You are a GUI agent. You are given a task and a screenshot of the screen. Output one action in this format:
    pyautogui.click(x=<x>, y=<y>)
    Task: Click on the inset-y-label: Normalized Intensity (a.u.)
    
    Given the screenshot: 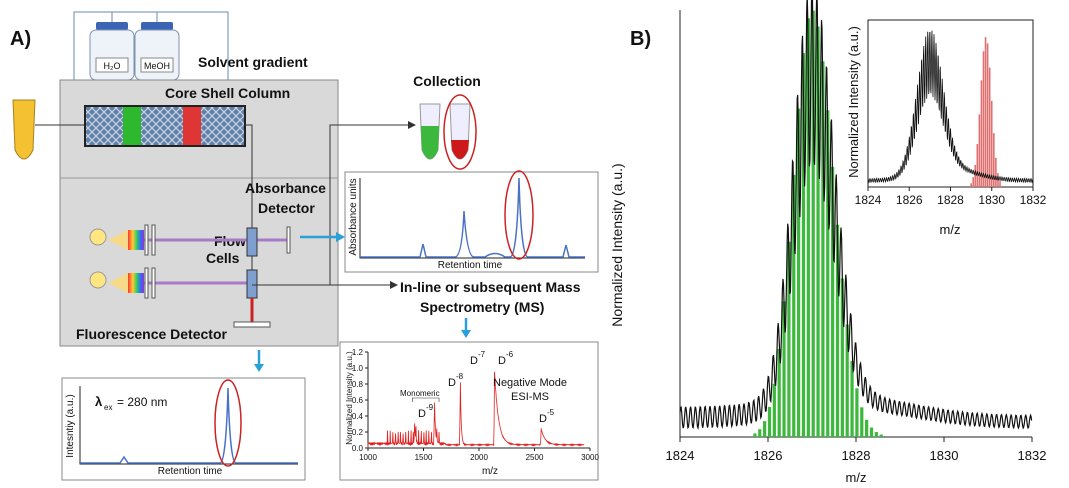 What is the action you would take?
    pyautogui.click(x=853, y=102)
    